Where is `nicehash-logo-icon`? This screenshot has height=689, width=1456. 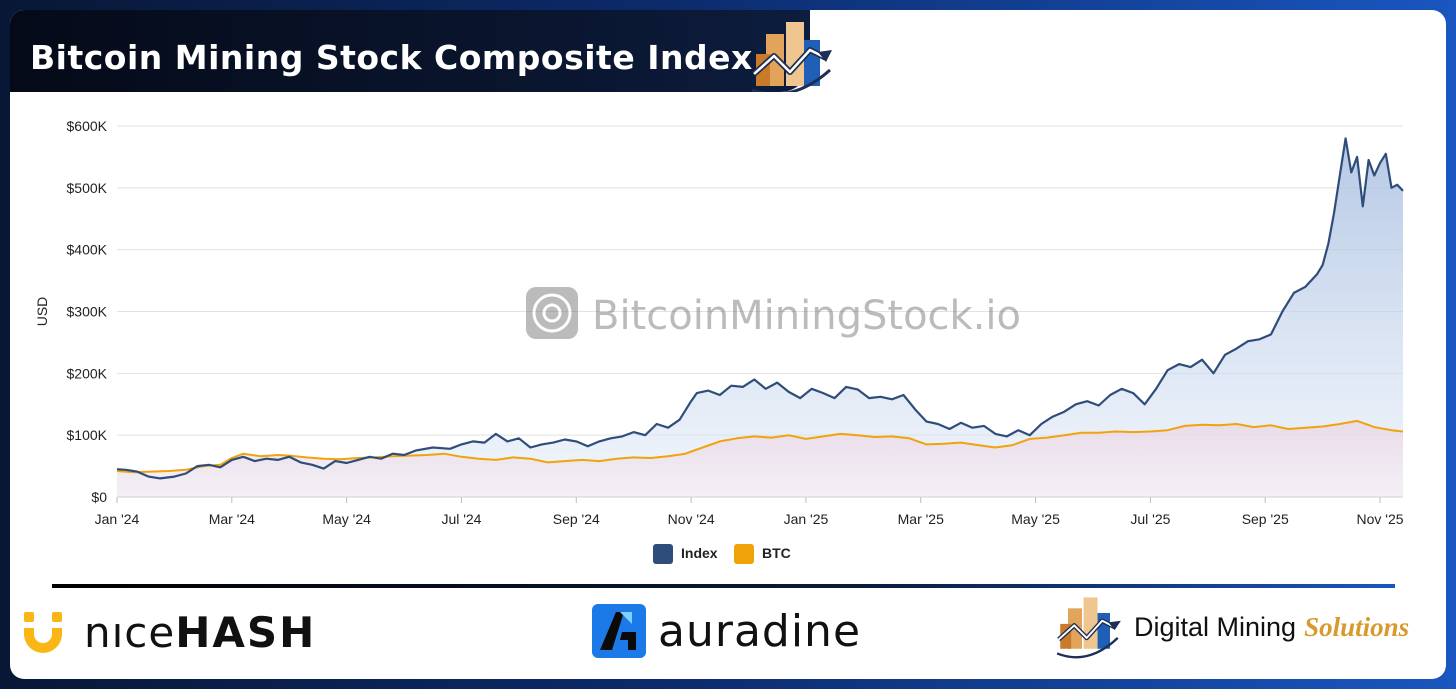 nicehash-logo-icon is located at coordinates (43, 632).